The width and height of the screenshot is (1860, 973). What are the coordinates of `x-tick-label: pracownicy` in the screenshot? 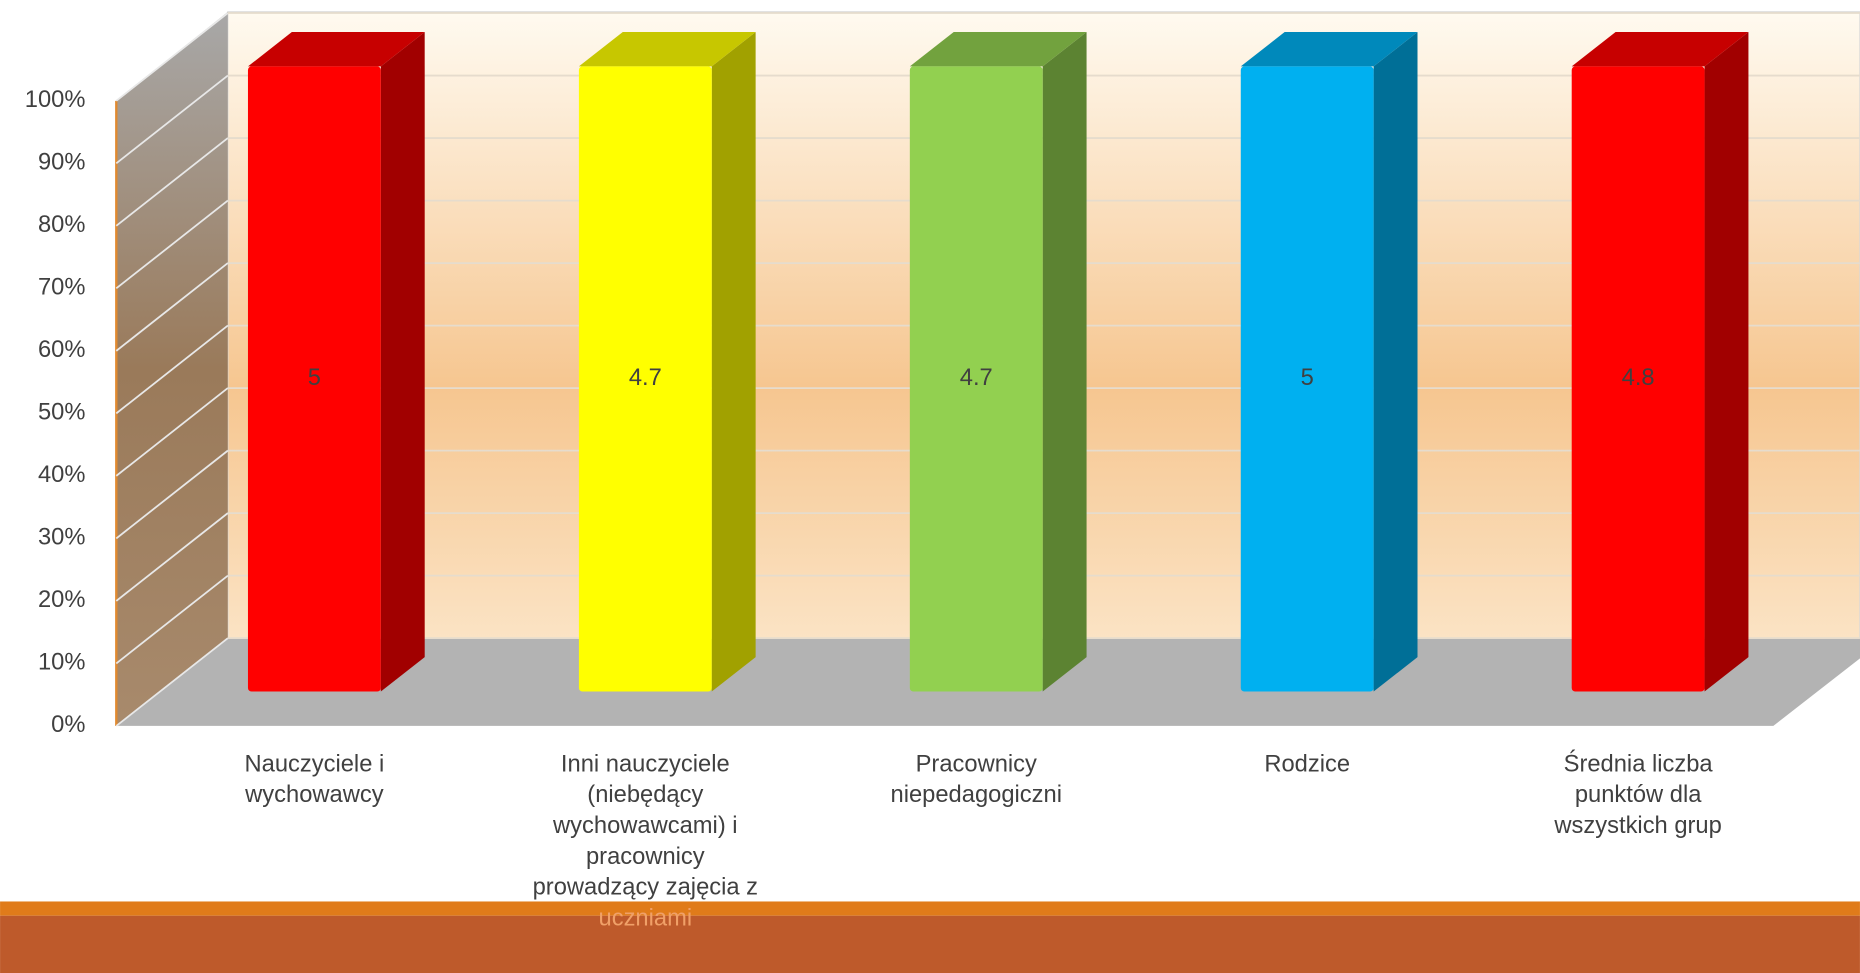 It's located at (645, 857).